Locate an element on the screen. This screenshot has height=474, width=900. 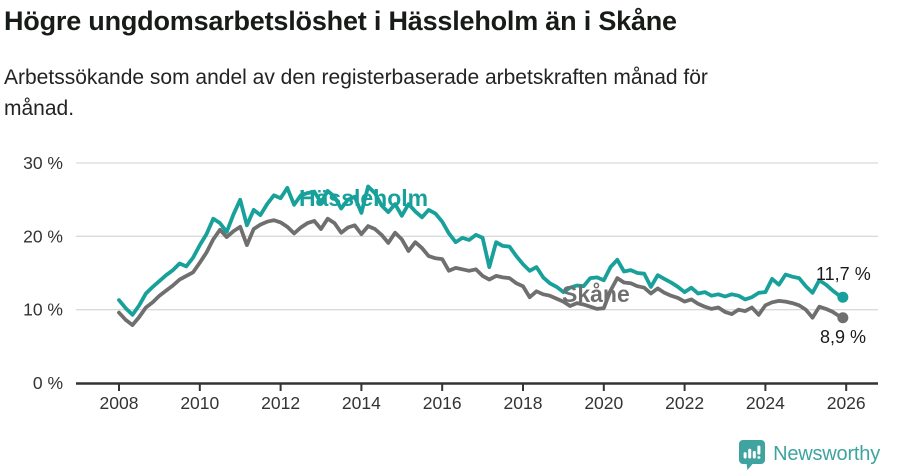
x-tick-label: 2024 is located at coordinates (765, 403).